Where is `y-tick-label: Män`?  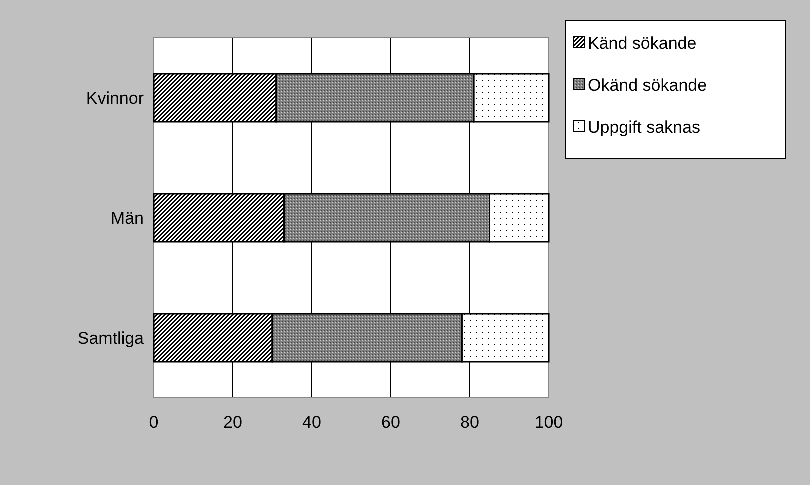
y-tick-label: Män is located at coordinates (127, 218).